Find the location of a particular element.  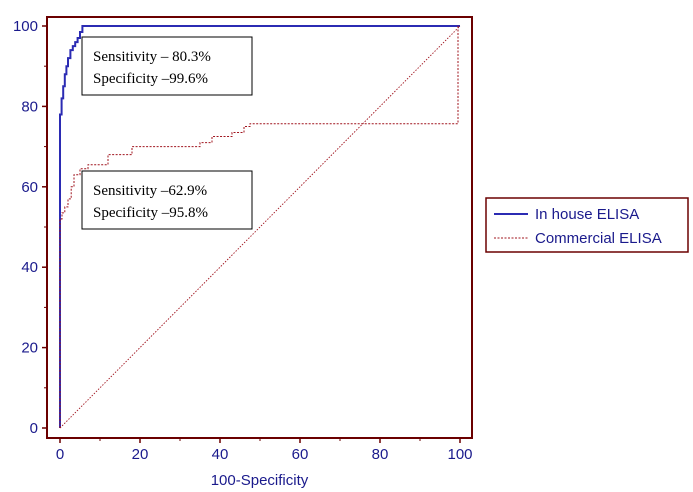

annotation-box-commercial: Sensitivity –62.9% Specificity –95.8% is located at coordinates (167, 200).